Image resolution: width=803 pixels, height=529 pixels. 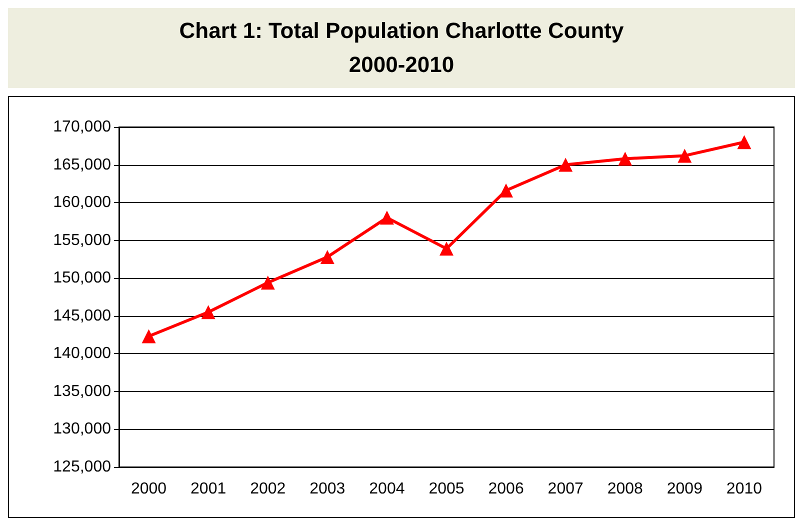 What do you see at coordinates (82, 467) in the screenshot?
I see `y-tick-label: 125,000` at bounding box center [82, 467].